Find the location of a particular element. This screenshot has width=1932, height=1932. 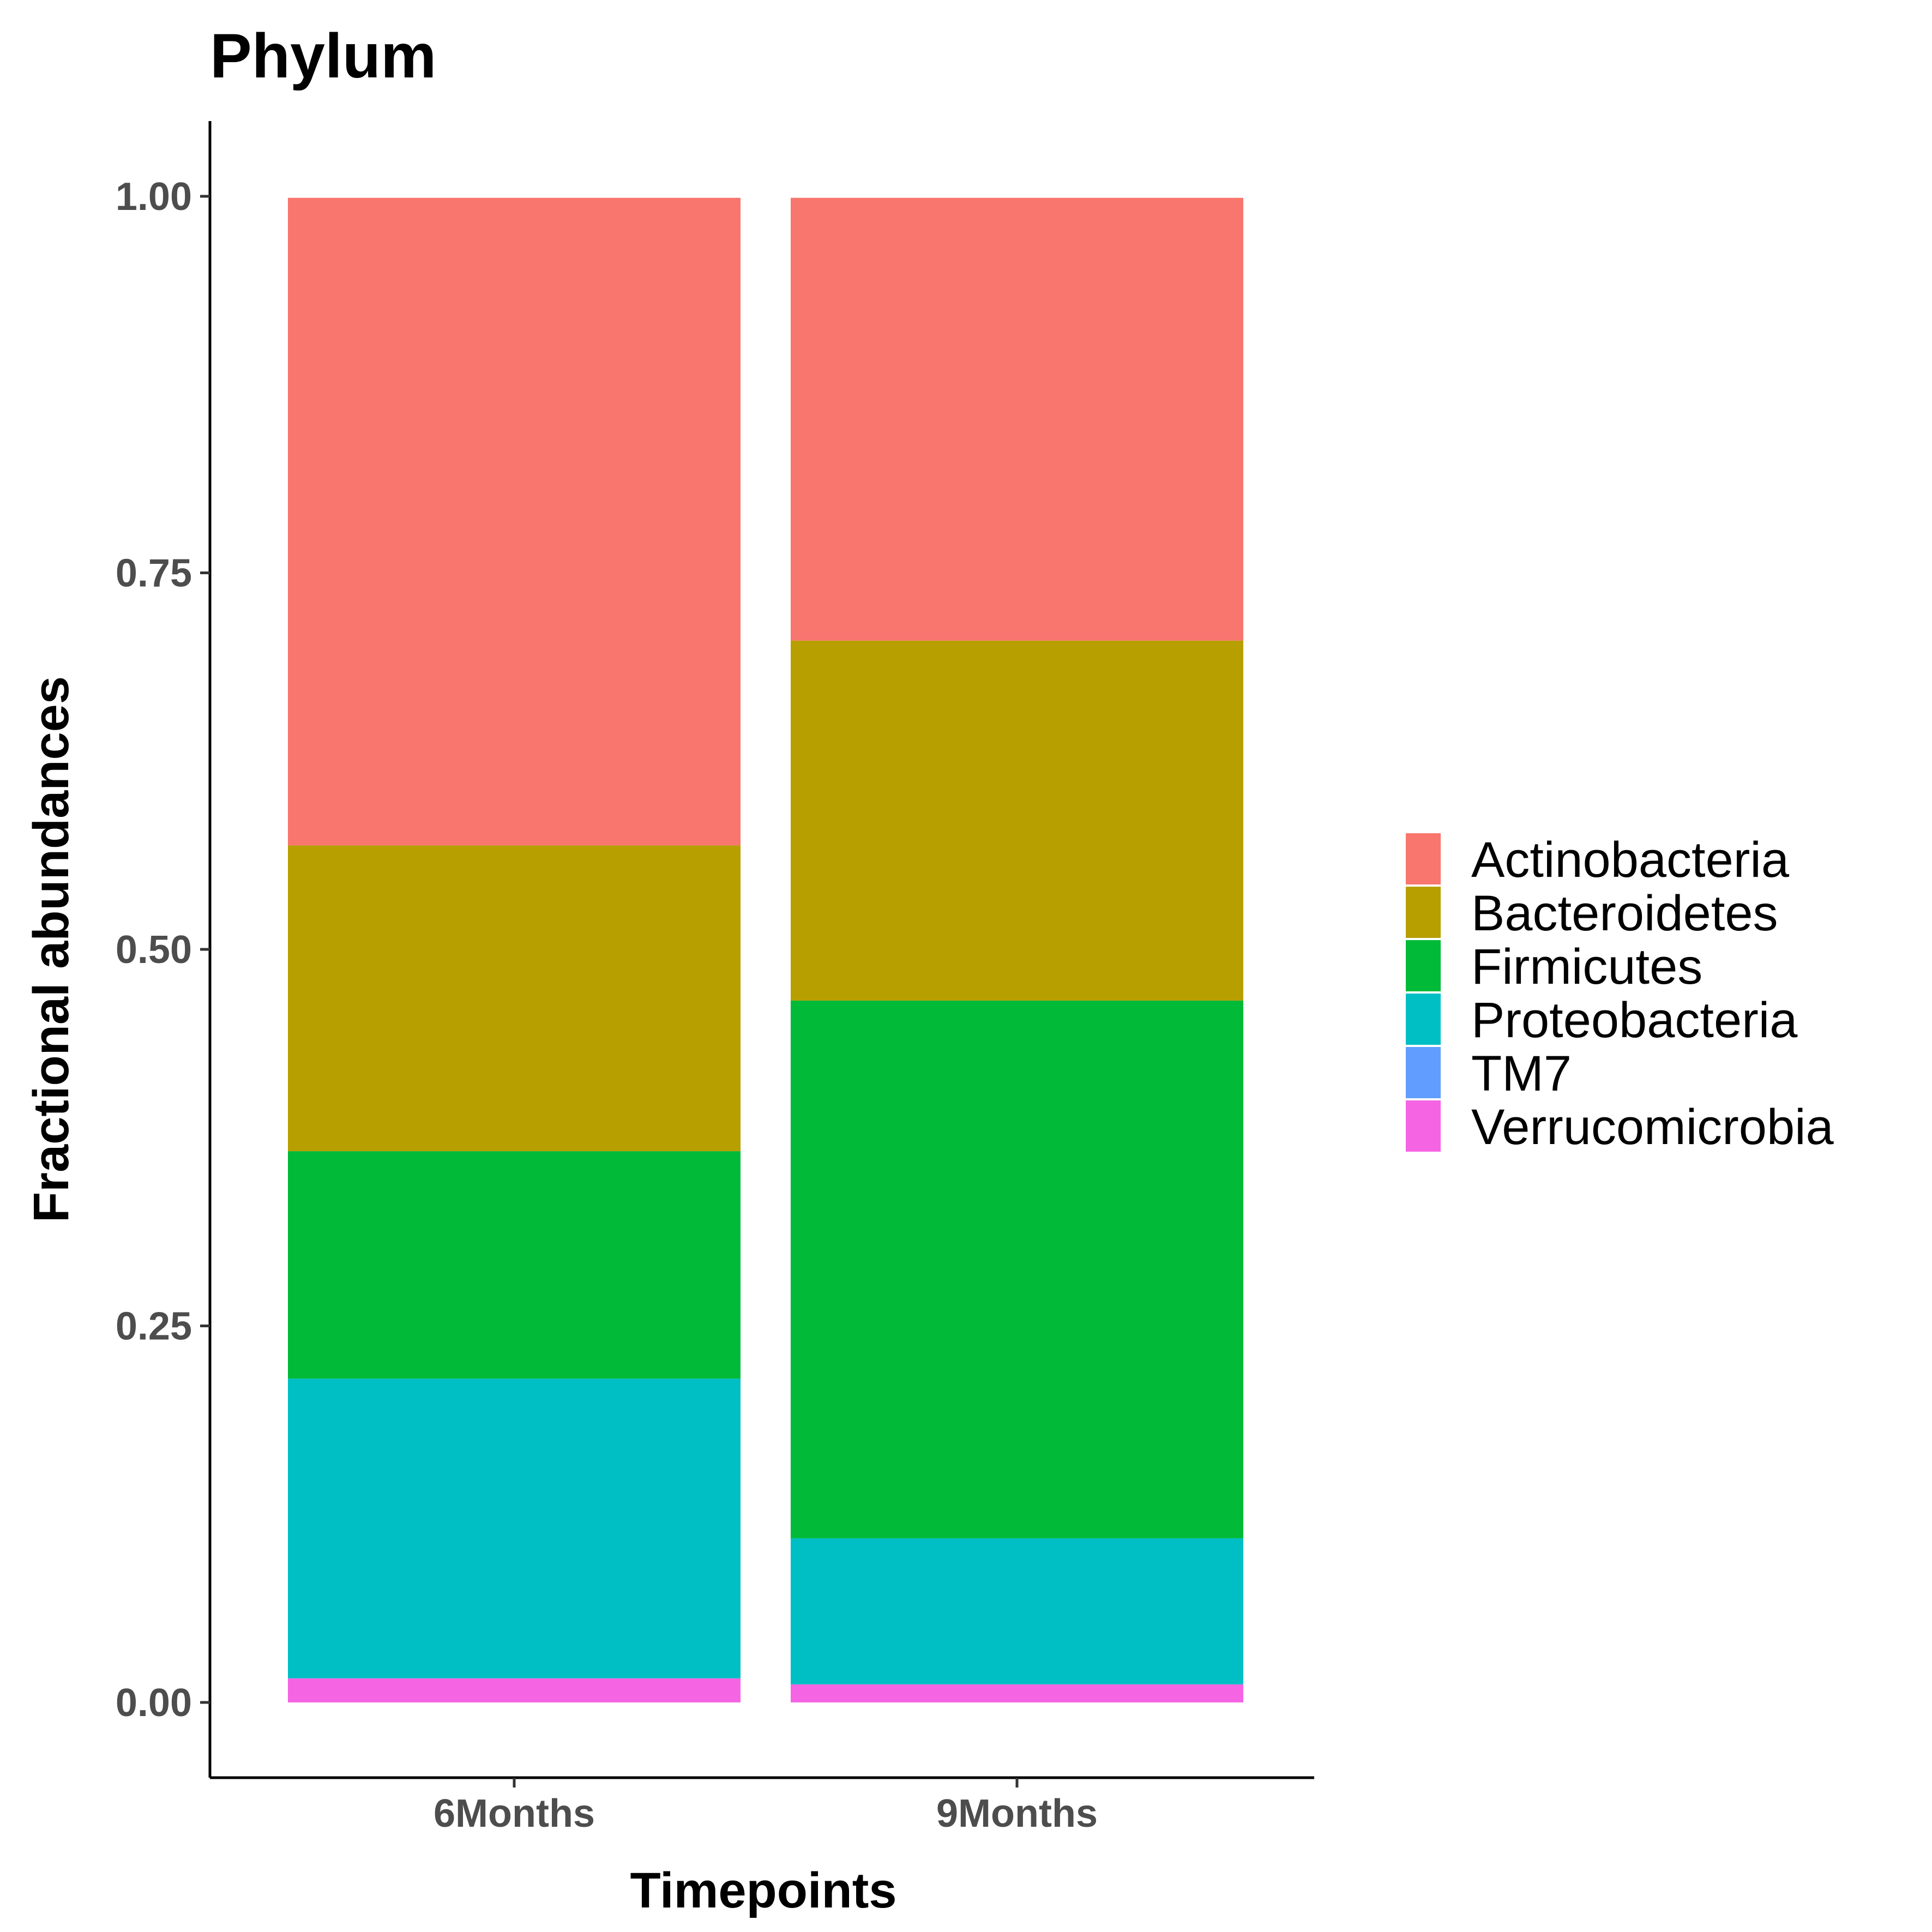

legend-key-proteobacteria is located at coordinates (1423, 1019).